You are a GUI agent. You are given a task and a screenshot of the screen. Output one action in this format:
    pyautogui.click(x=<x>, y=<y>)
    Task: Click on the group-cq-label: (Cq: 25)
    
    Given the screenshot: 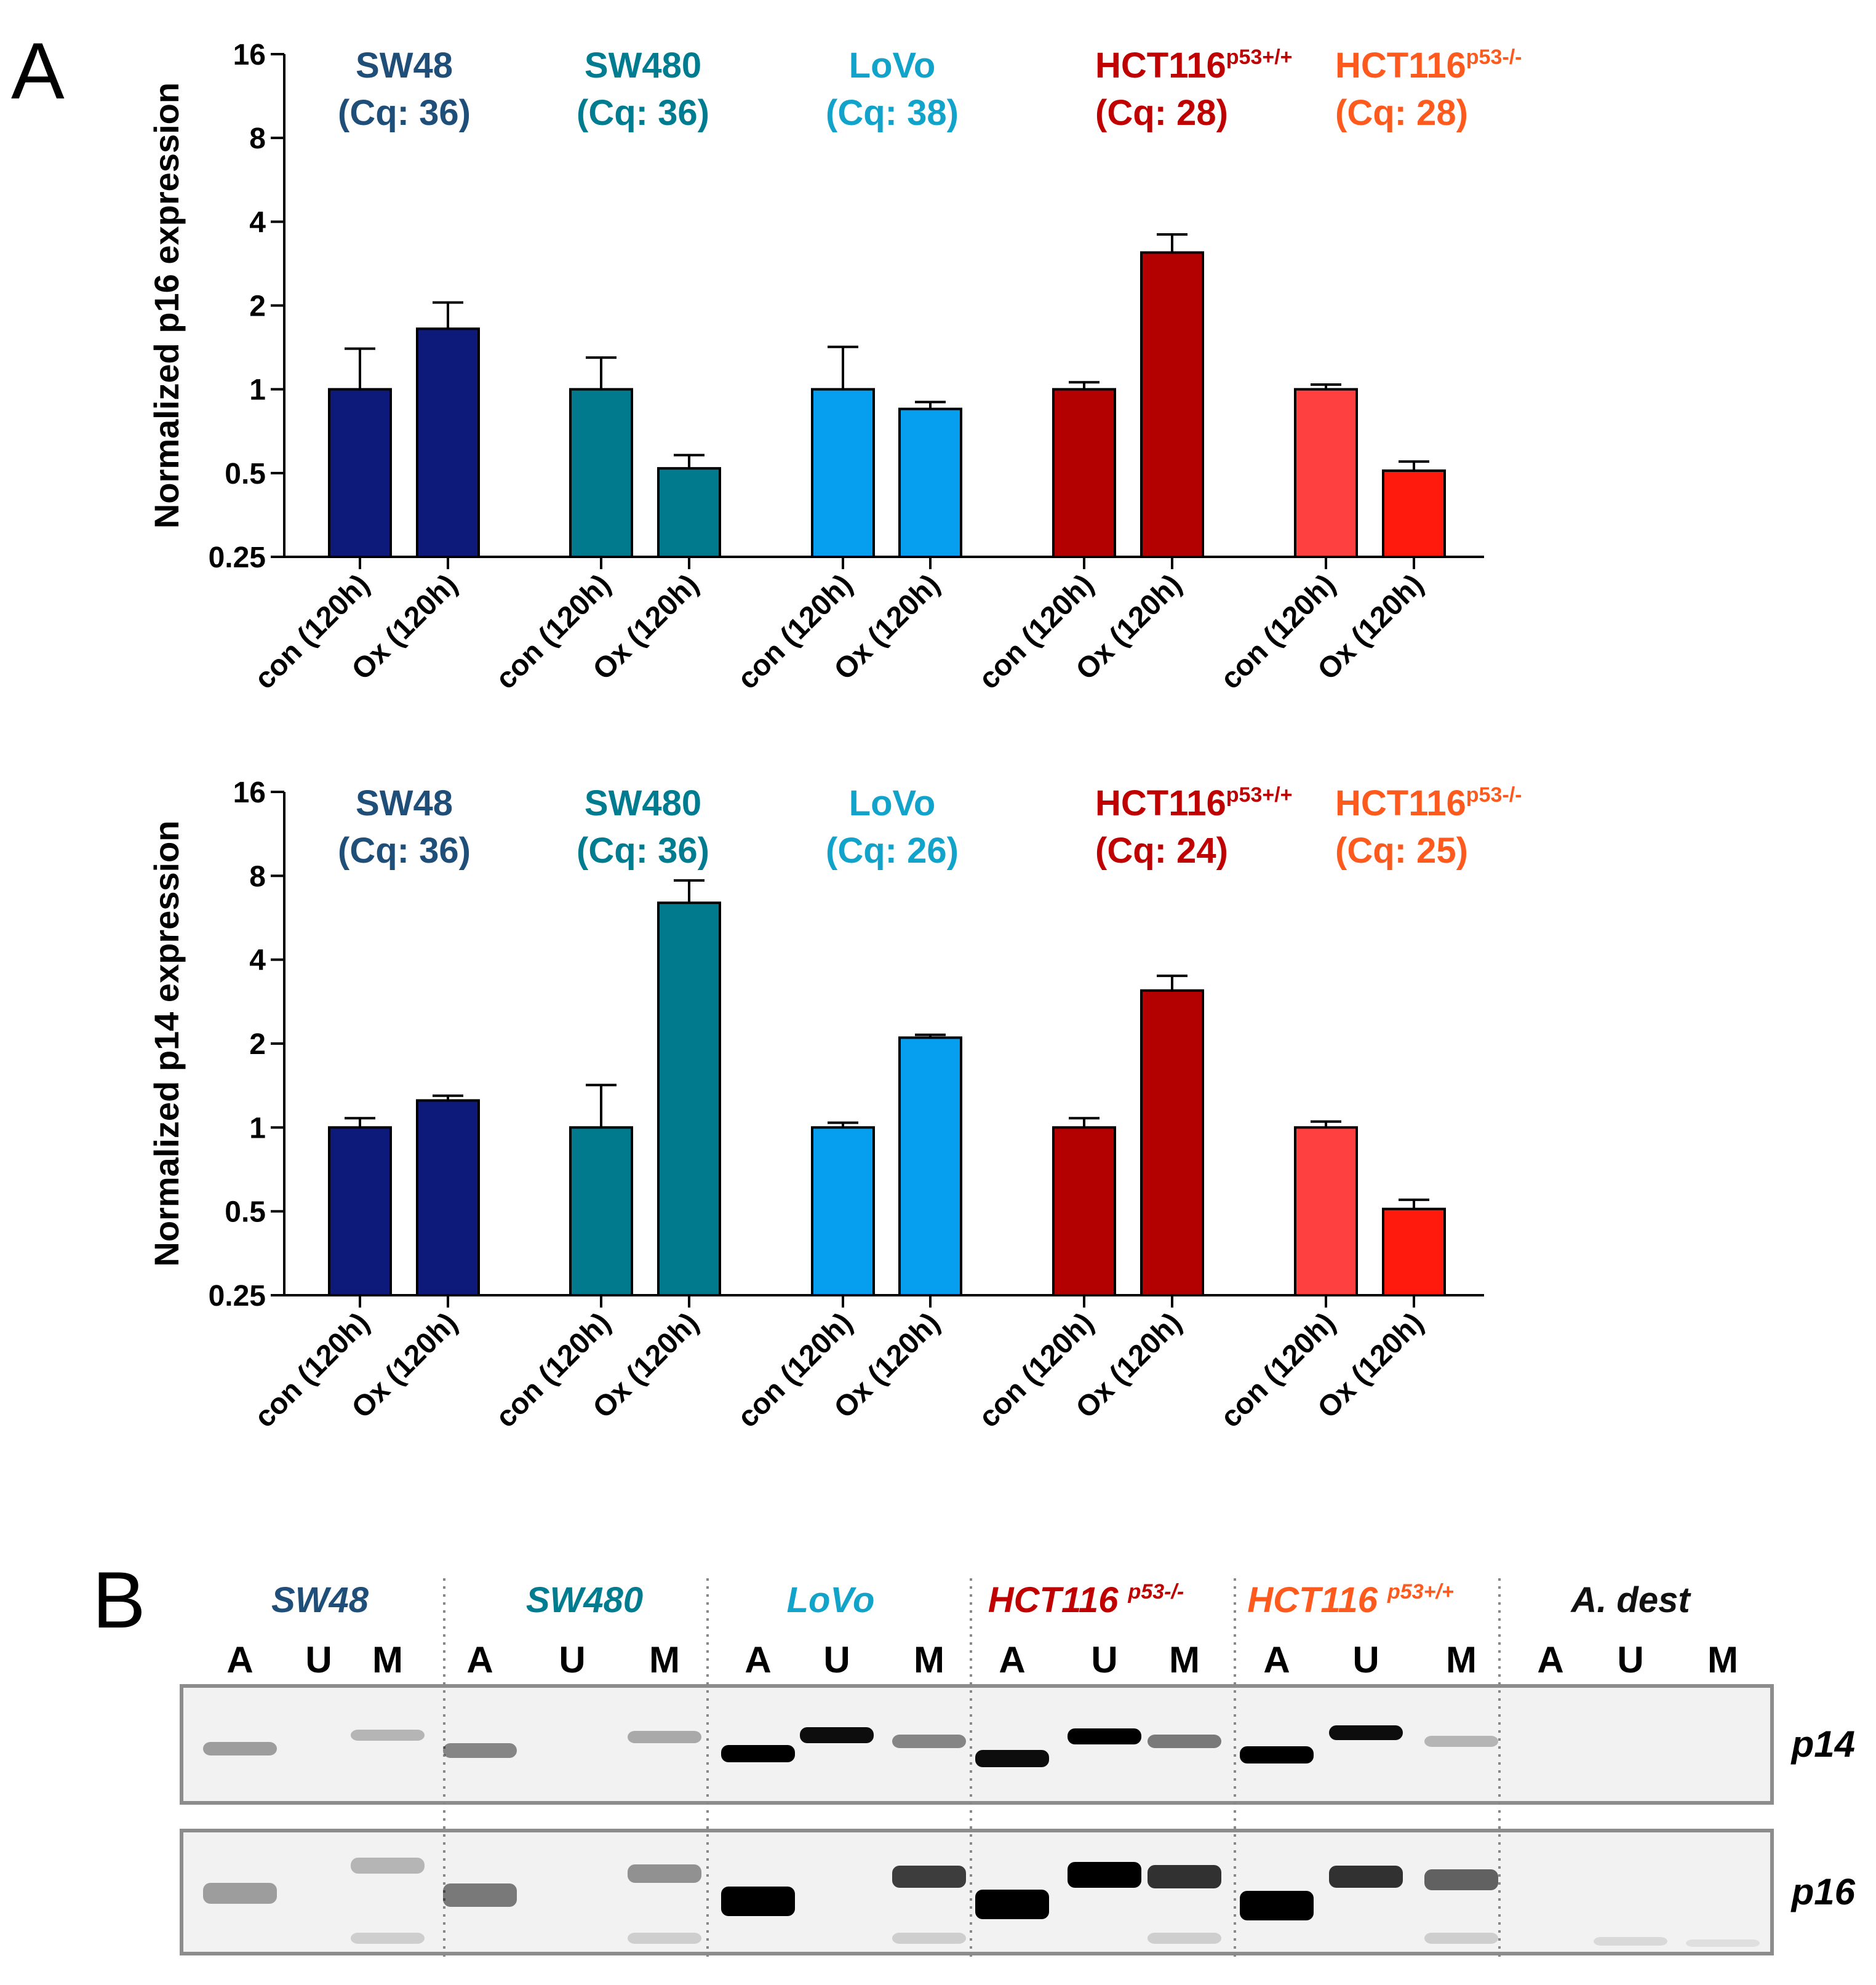 What is the action you would take?
    pyautogui.click(x=1401, y=851)
    